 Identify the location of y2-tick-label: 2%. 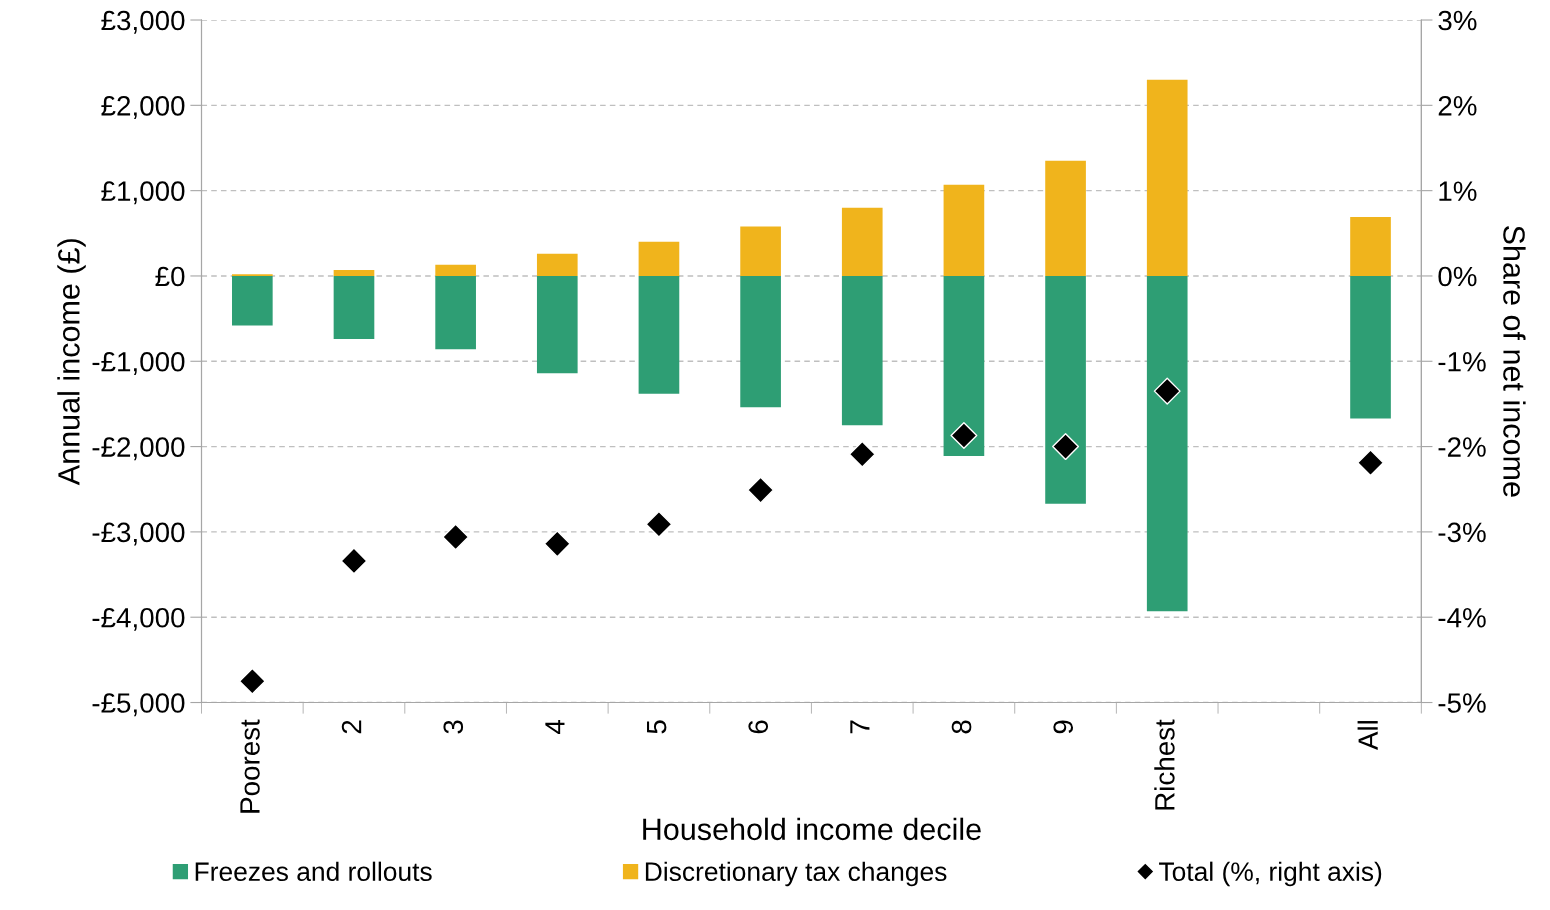
(1457, 106).